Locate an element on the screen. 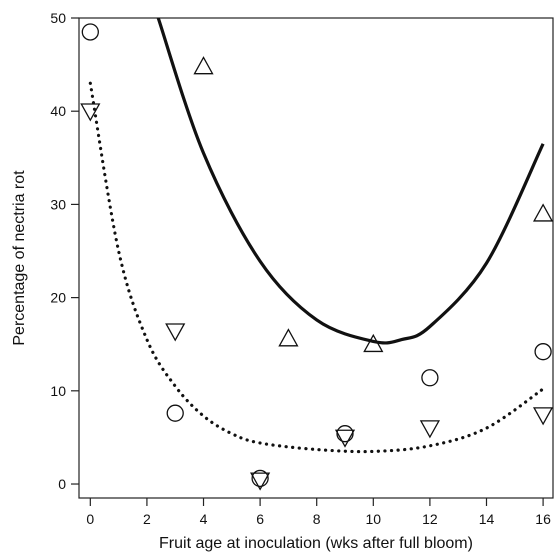 This screenshot has height=555, width=556. y-tick-label: 30 is located at coordinates (58, 204).